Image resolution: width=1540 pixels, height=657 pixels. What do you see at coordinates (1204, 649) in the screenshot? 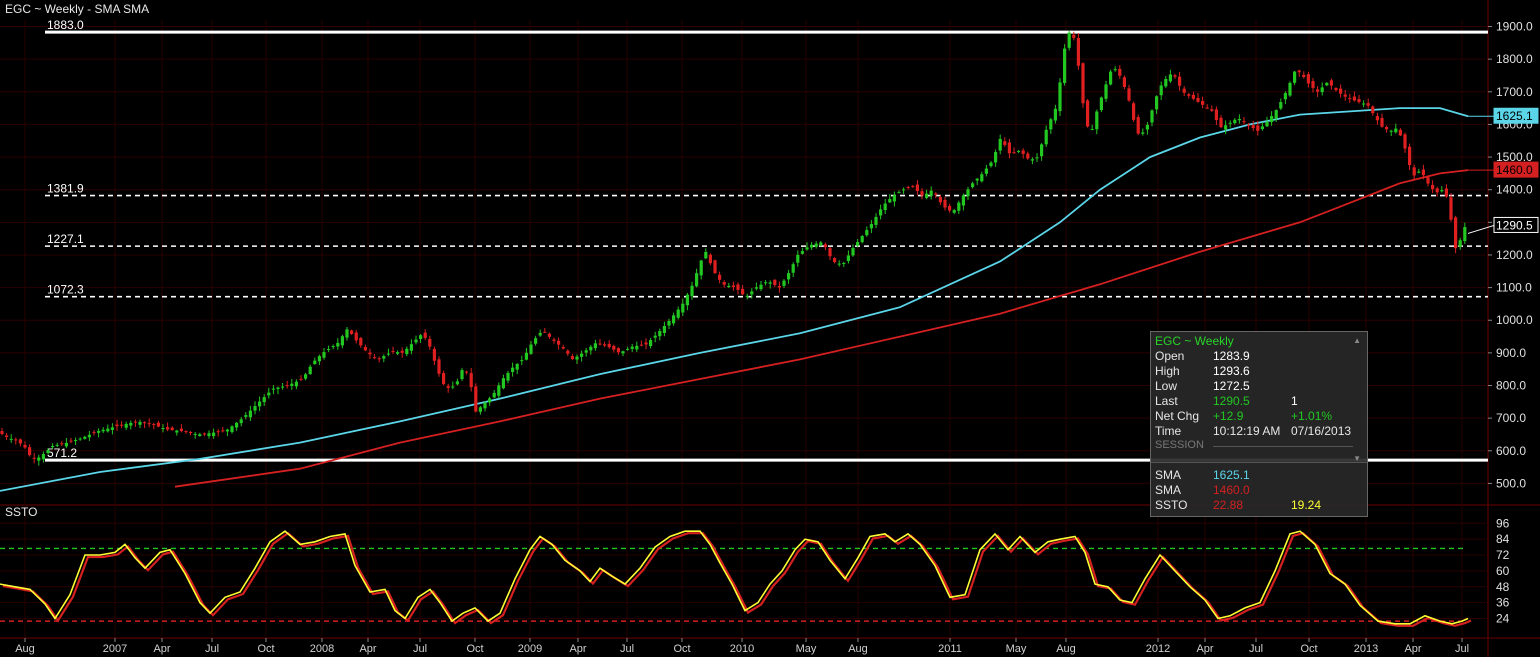
I see `x-tick-label: Apr` at bounding box center [1204, 649].